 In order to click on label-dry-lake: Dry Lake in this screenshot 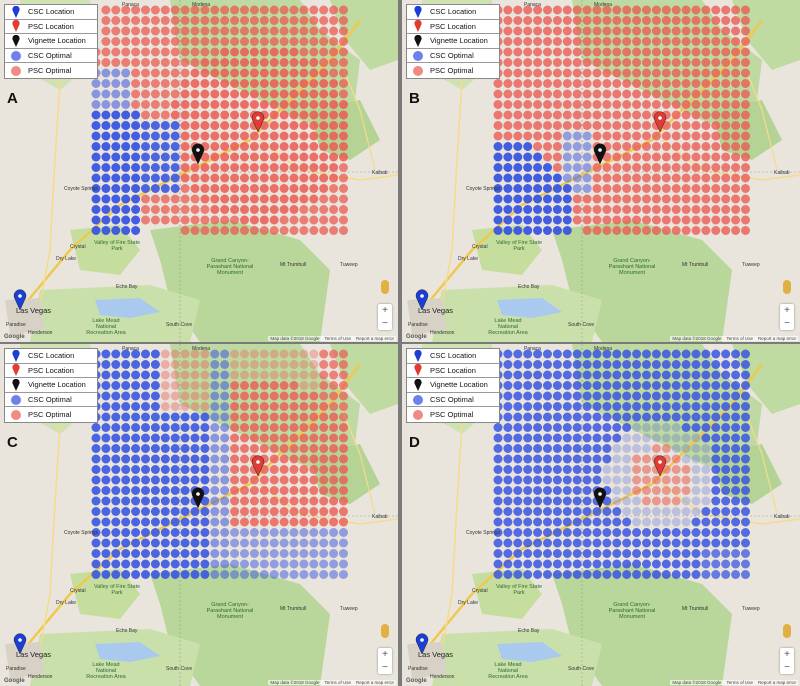, I will do `click(468, 259)`.